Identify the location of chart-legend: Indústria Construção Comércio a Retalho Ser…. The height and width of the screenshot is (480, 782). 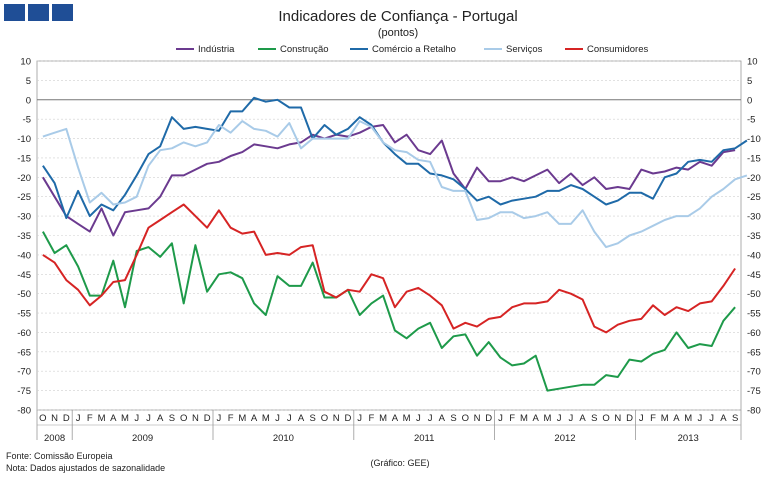
(412, 49).